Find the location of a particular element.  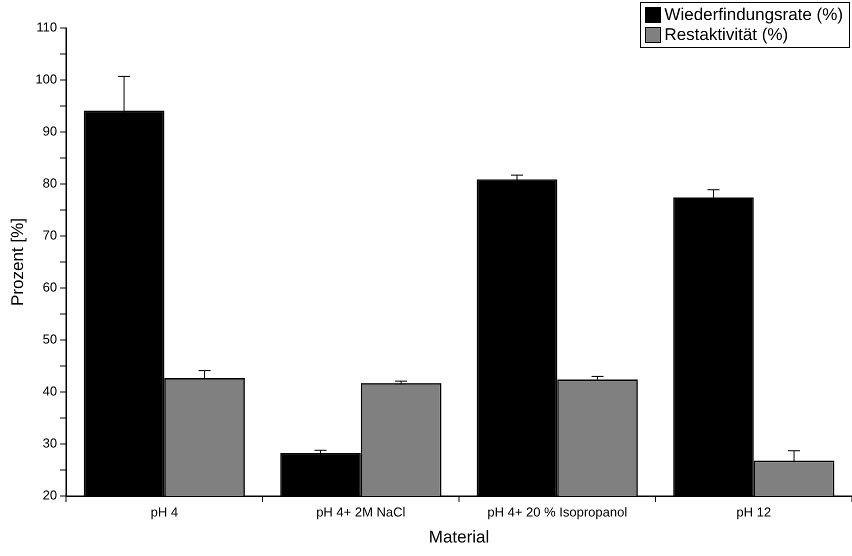

y-tick-label: 80 is located at coordinates (50, 183).